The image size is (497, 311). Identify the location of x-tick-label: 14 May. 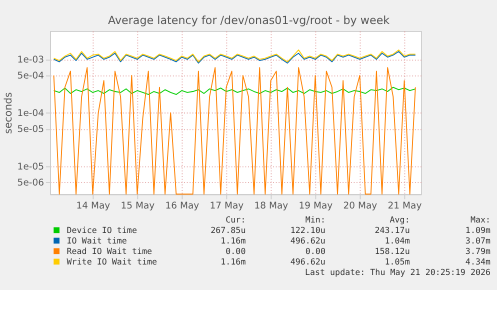
(93, 206).